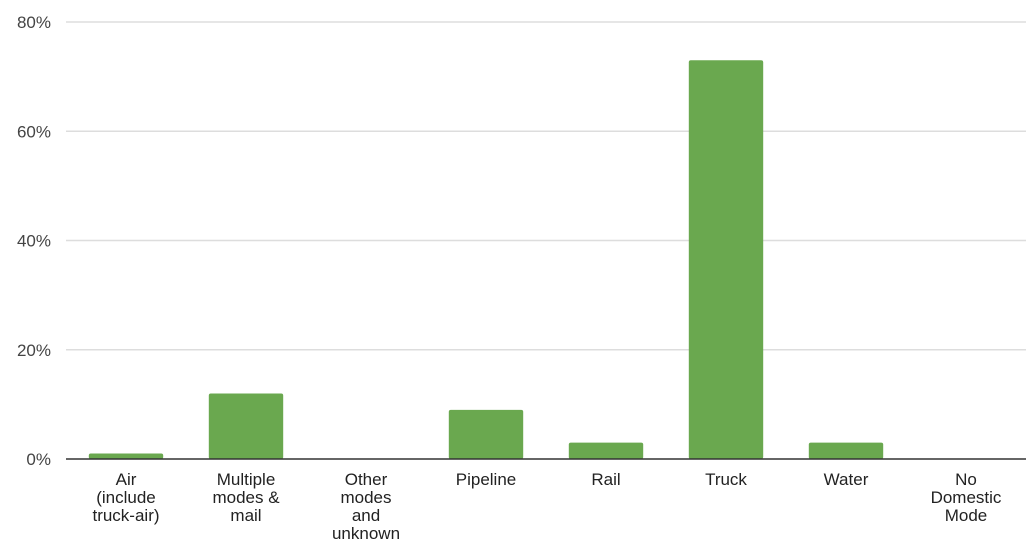 The height and width of the screenshot is (555, 1031). Describe the element at coordinates (34, 22) in the screenshot. I see `y-tick-label: 80%` at that location.